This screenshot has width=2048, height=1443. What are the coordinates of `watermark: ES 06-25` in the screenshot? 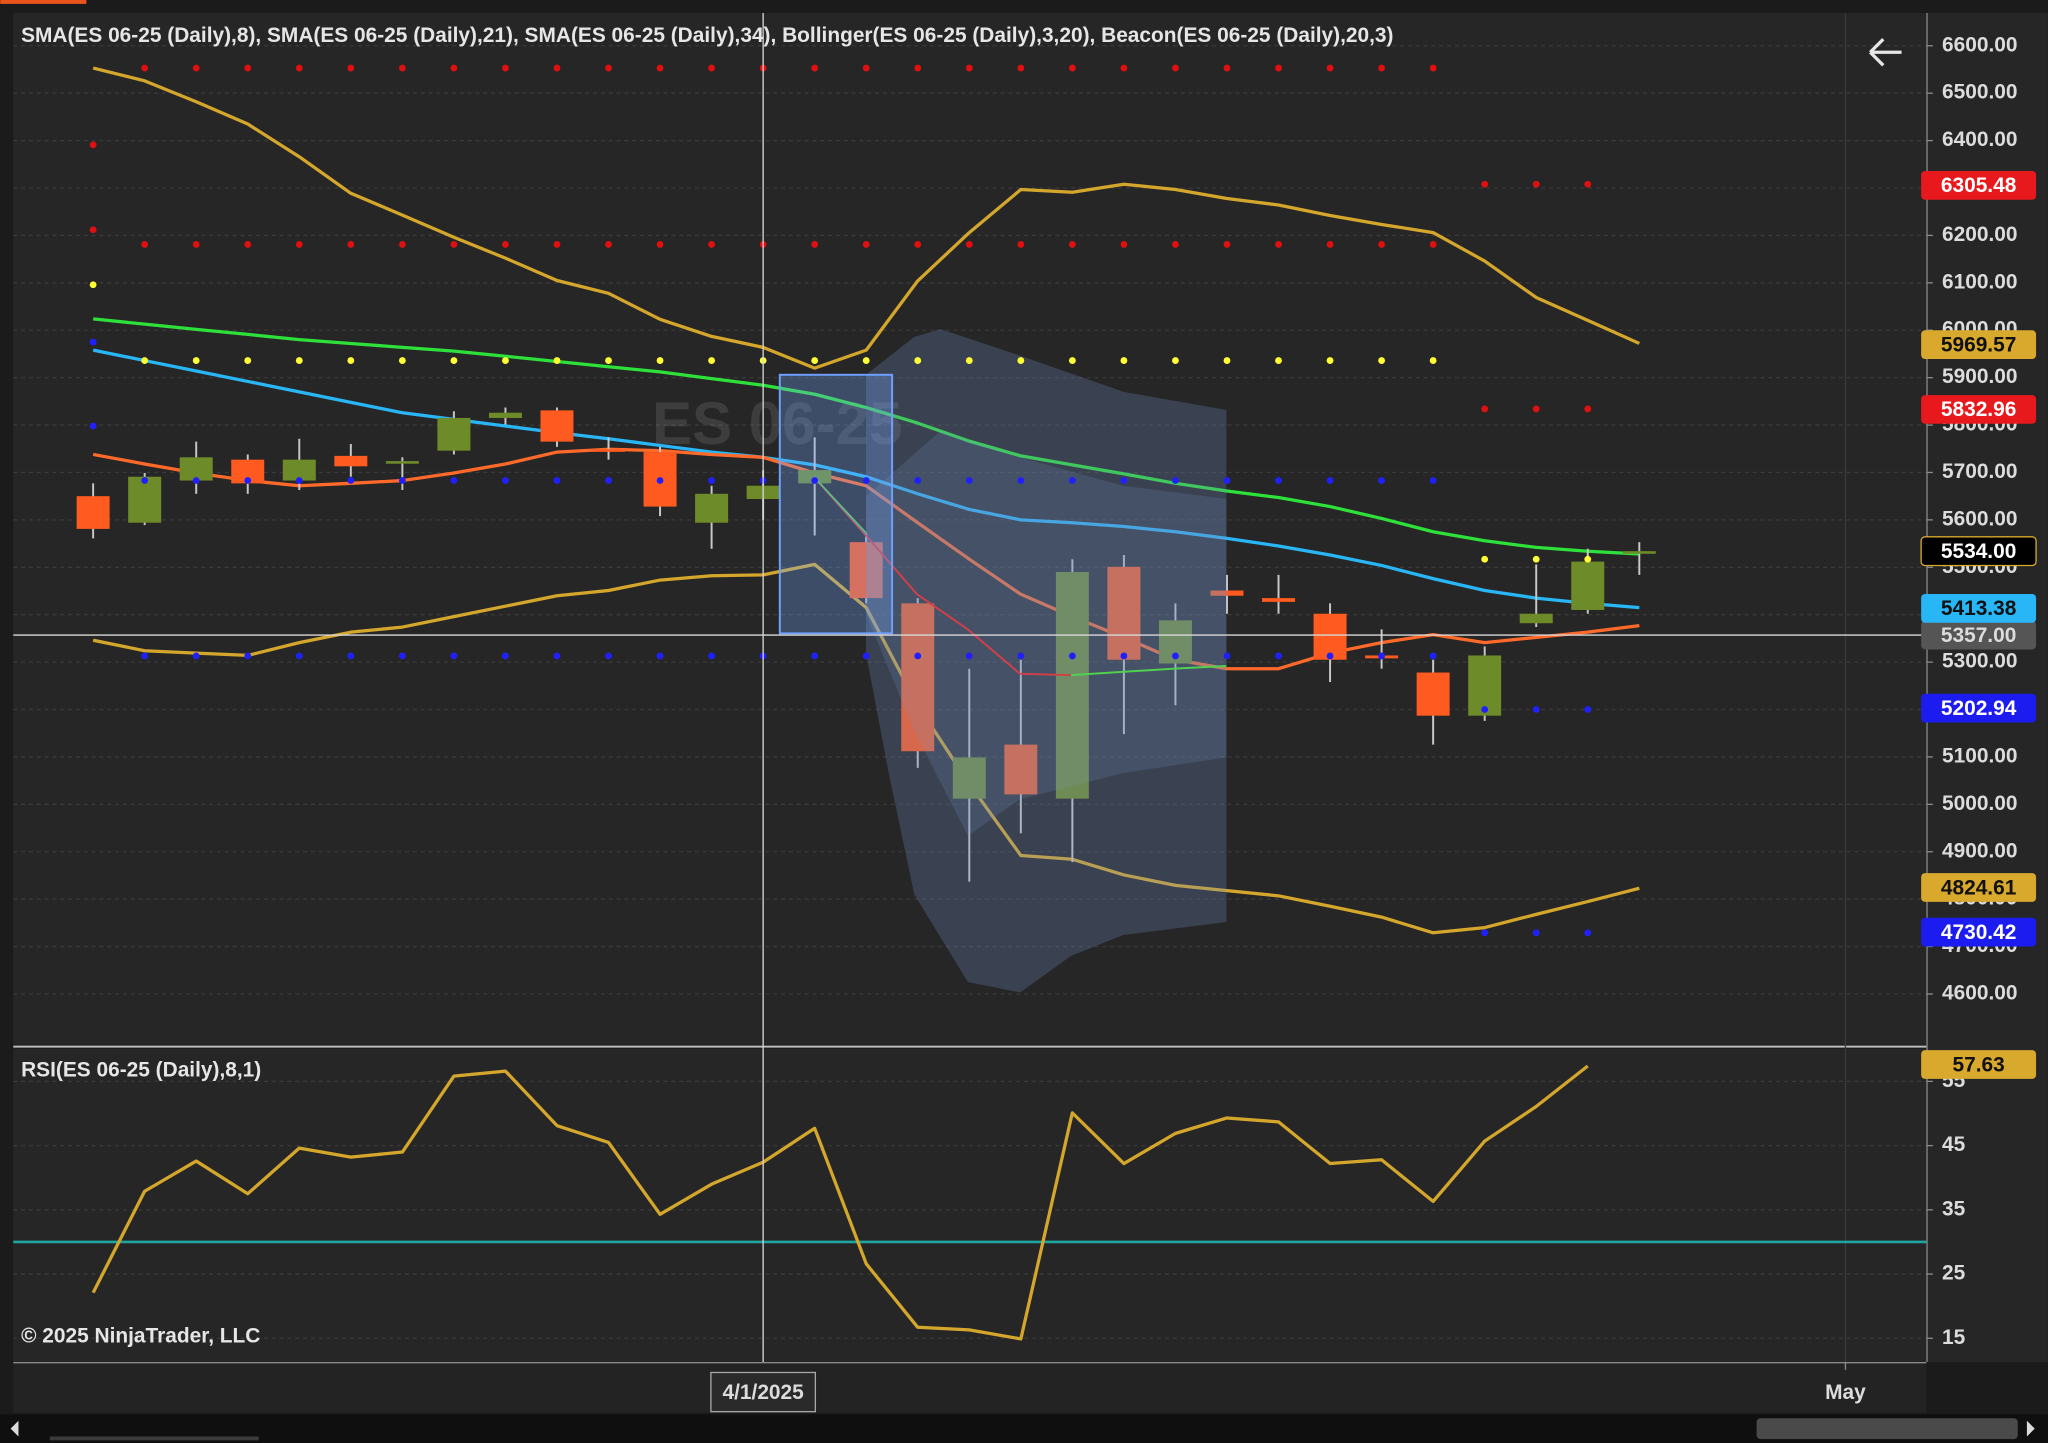 It's located at (777, 423).